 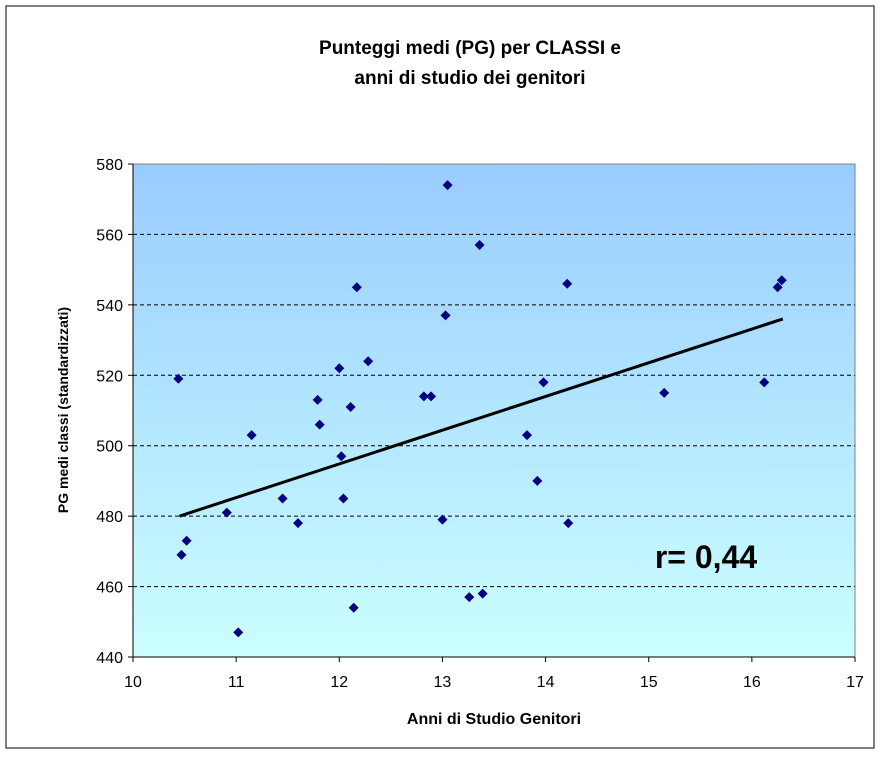 I want to click on x-tick-label: 13, so click(x=443, y=682).